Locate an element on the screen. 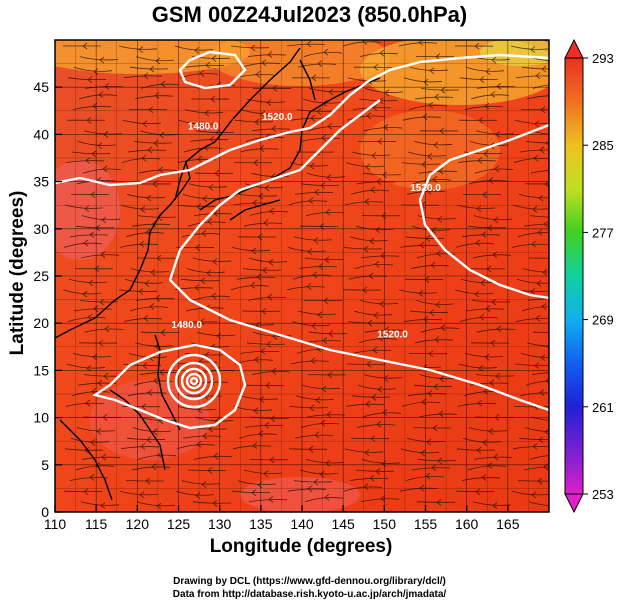  colorbar: 253 261 269 277 285 293 is located at coordinates (589, 276).